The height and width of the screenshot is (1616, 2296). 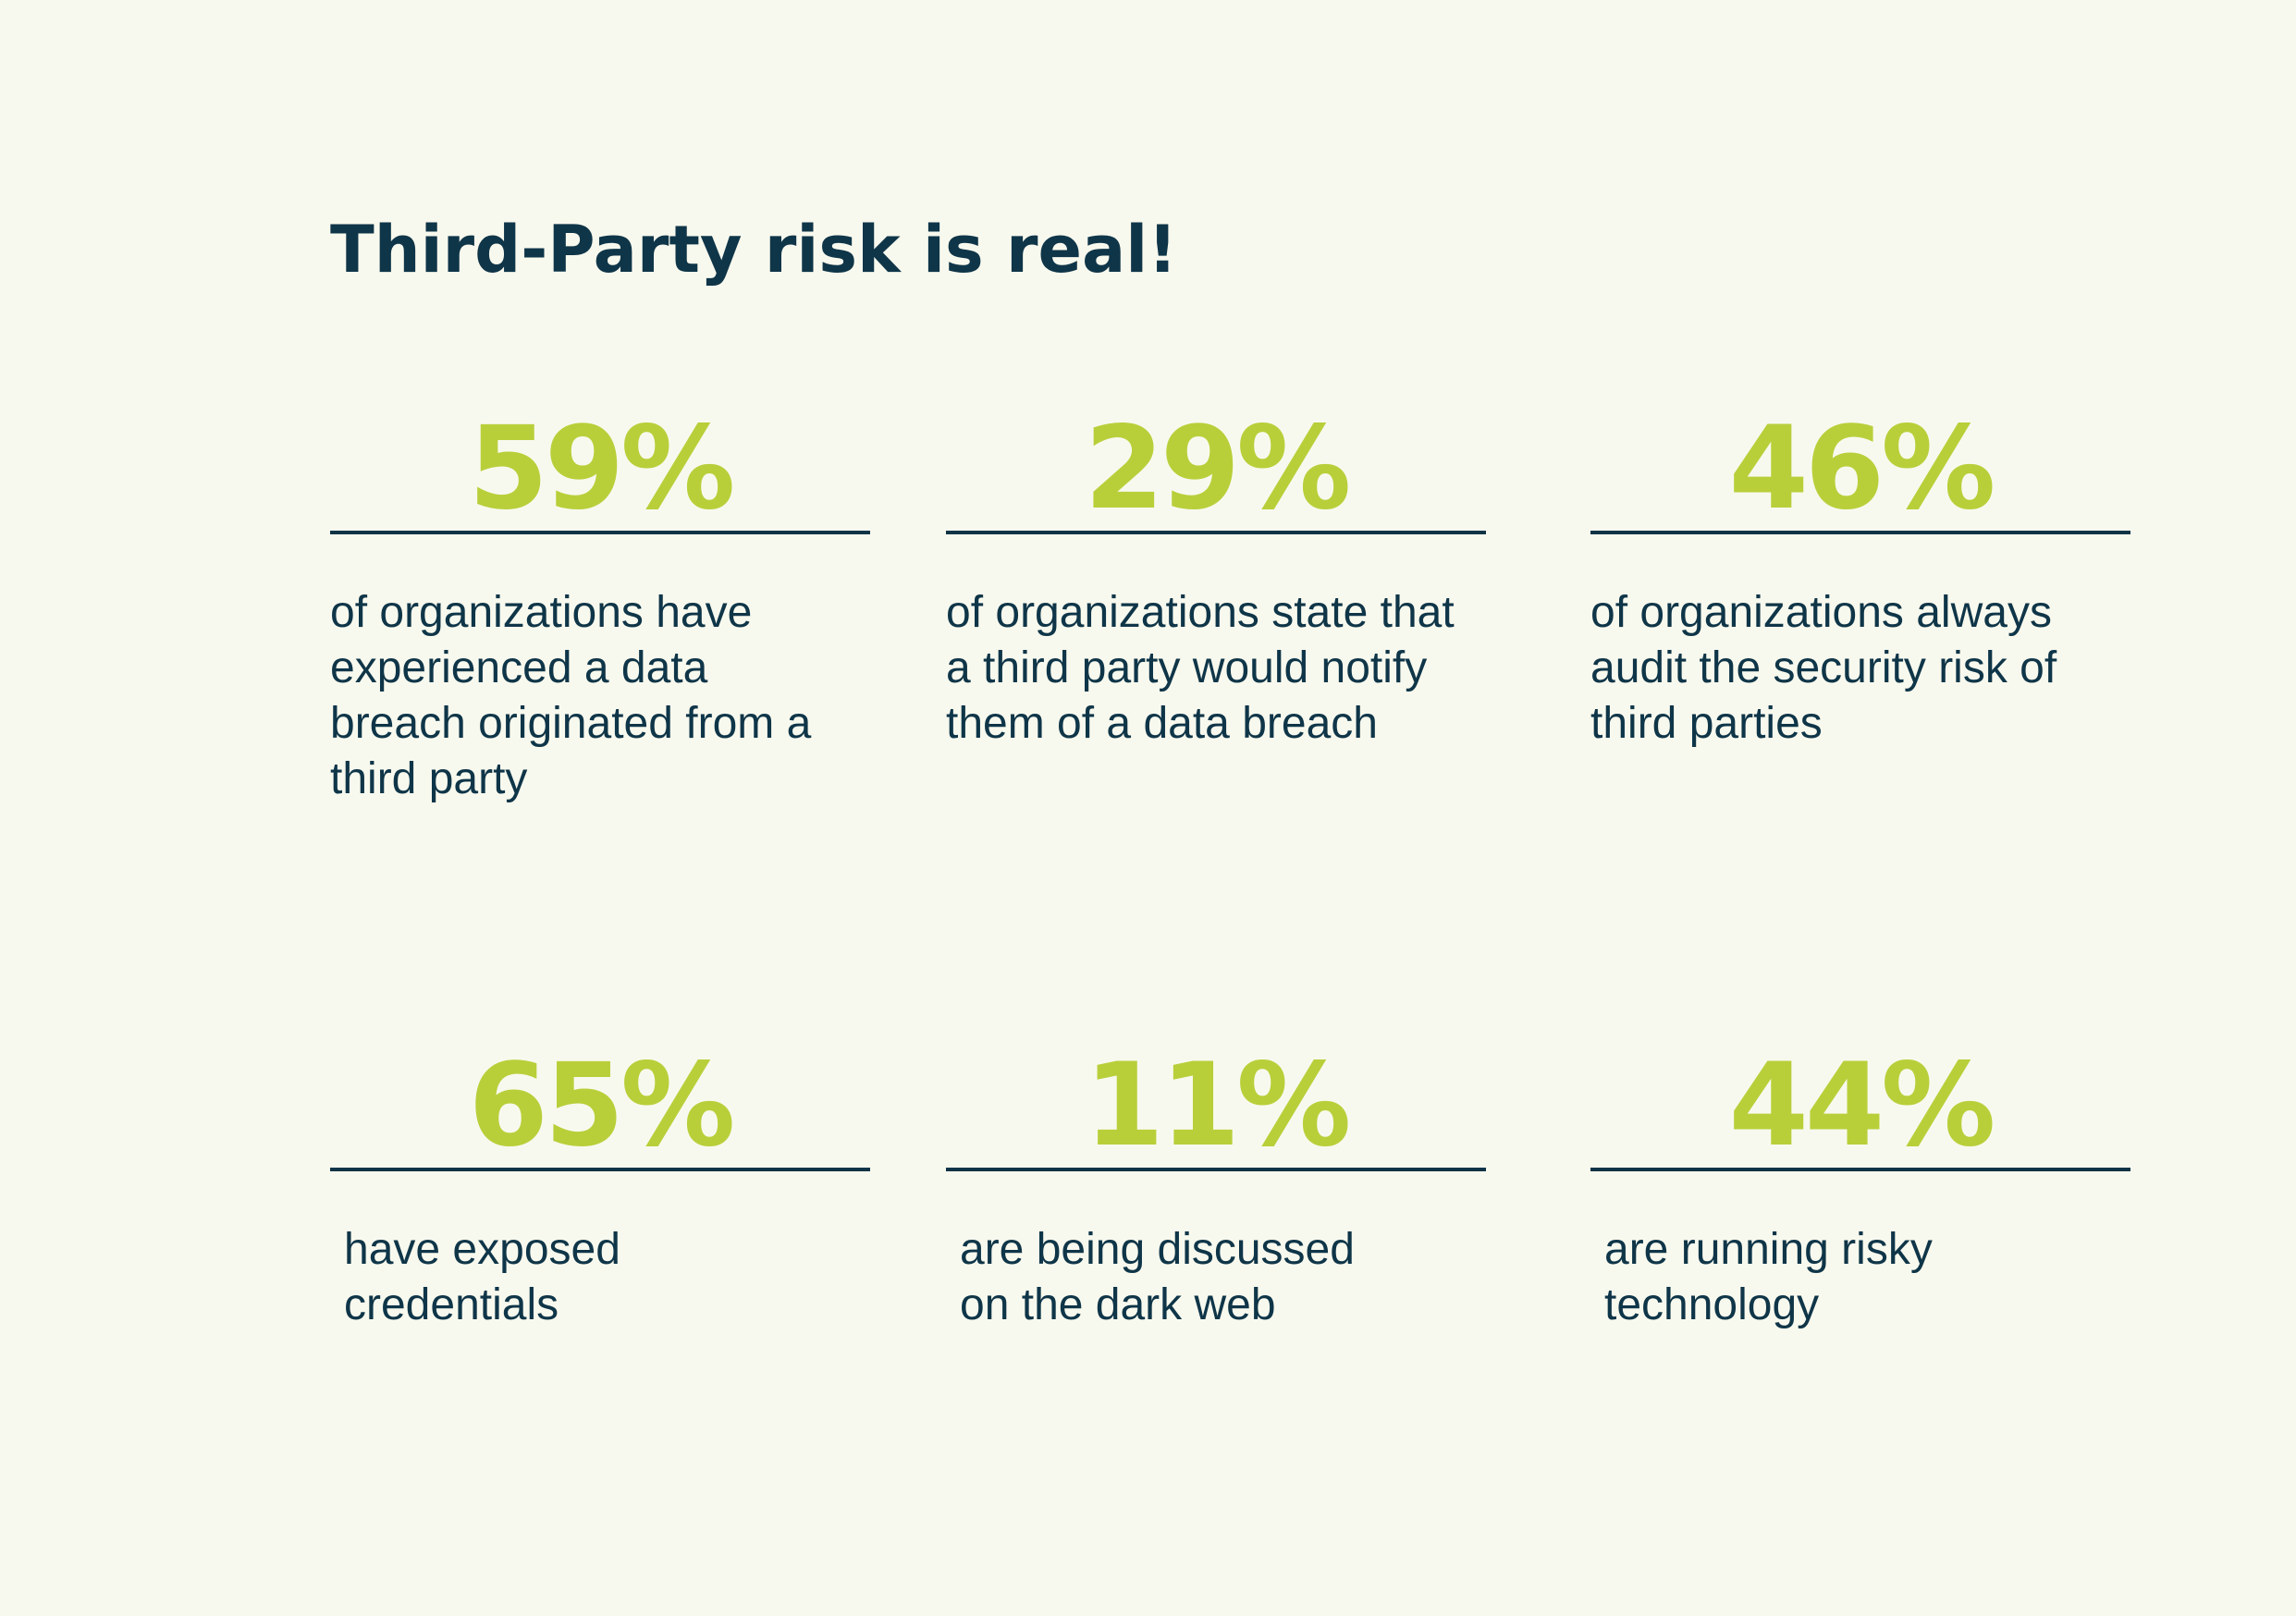 I want to click on stat-value: 44%, so click(x=1862, y=1106).